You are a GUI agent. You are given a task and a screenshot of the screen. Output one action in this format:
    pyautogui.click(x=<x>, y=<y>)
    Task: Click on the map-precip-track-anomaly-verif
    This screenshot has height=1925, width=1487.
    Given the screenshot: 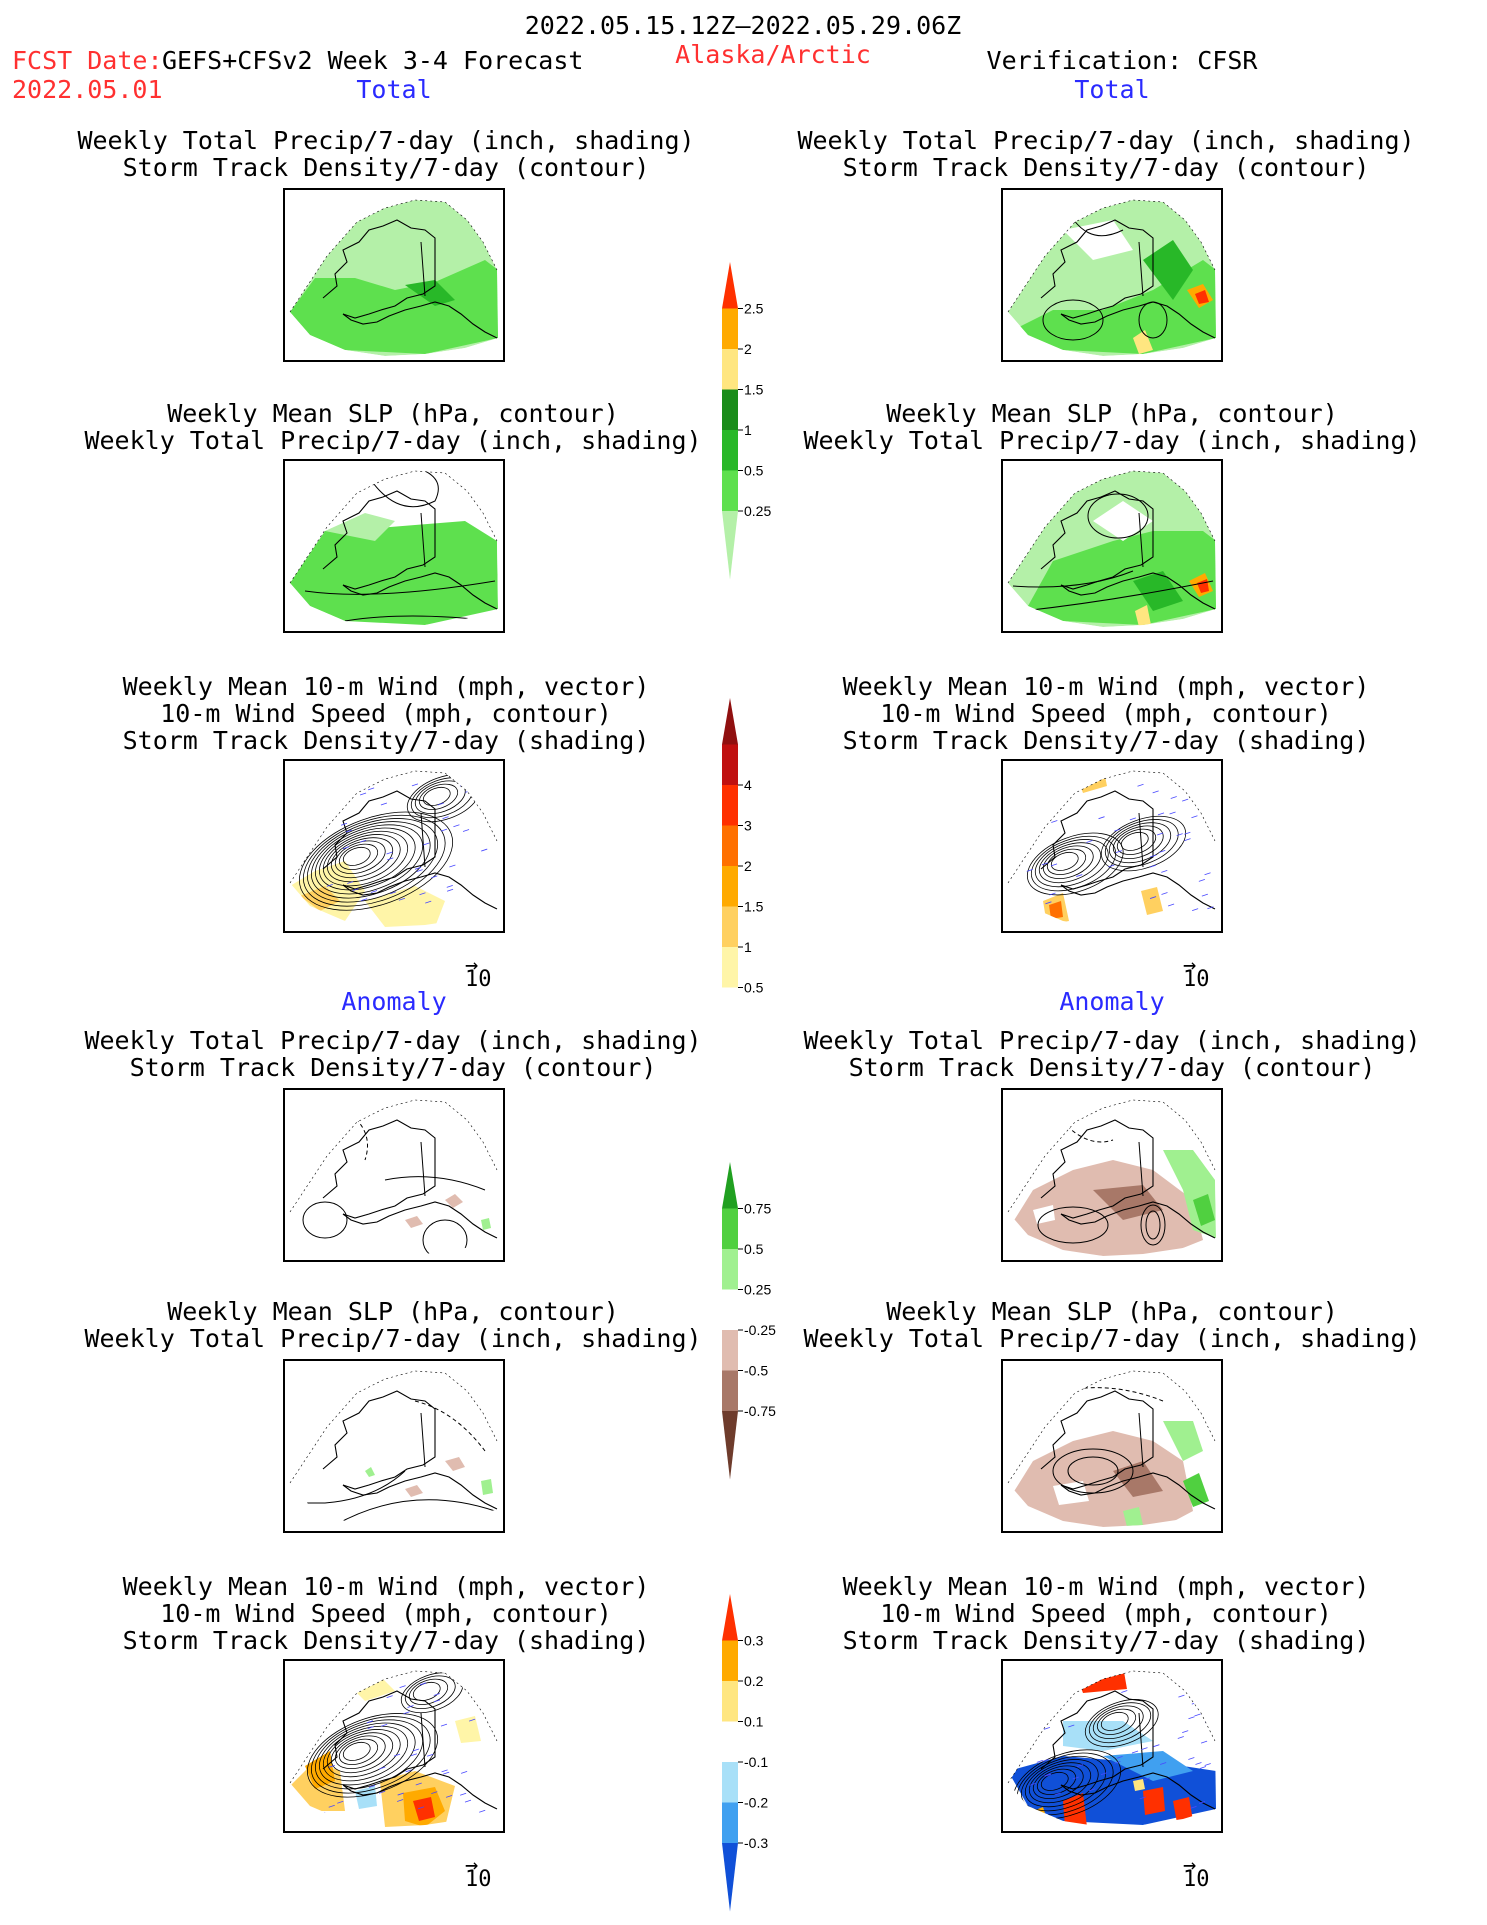 What is the action you would take?
    pyautogui.click(x=1112, y=1175)
    